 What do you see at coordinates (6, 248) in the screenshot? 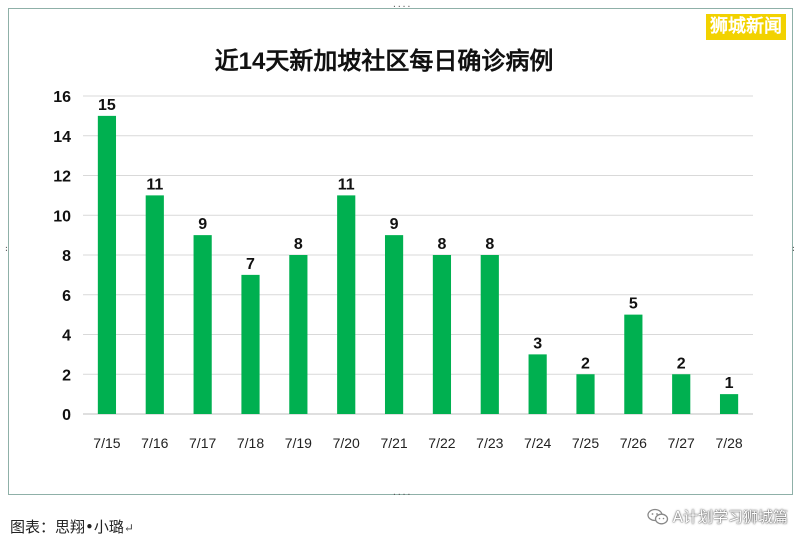
I see `frame-handle-left: :` at bounding box center [6, 248].